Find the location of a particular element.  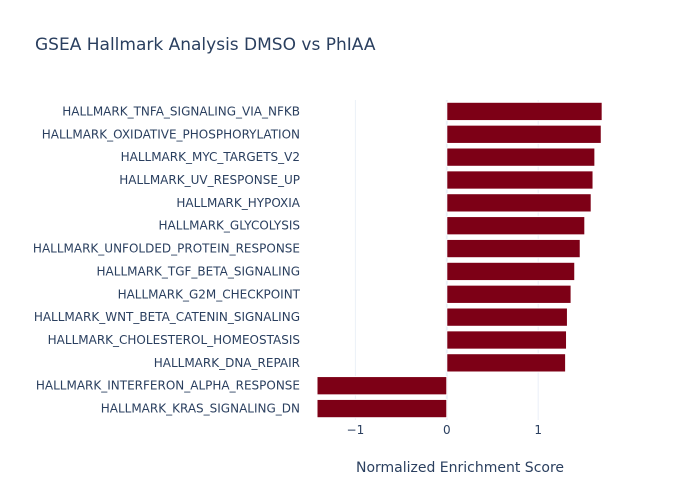

category-label: HALLMARK_G2M_CHECKPOINT is located at coordinates (209, 294).